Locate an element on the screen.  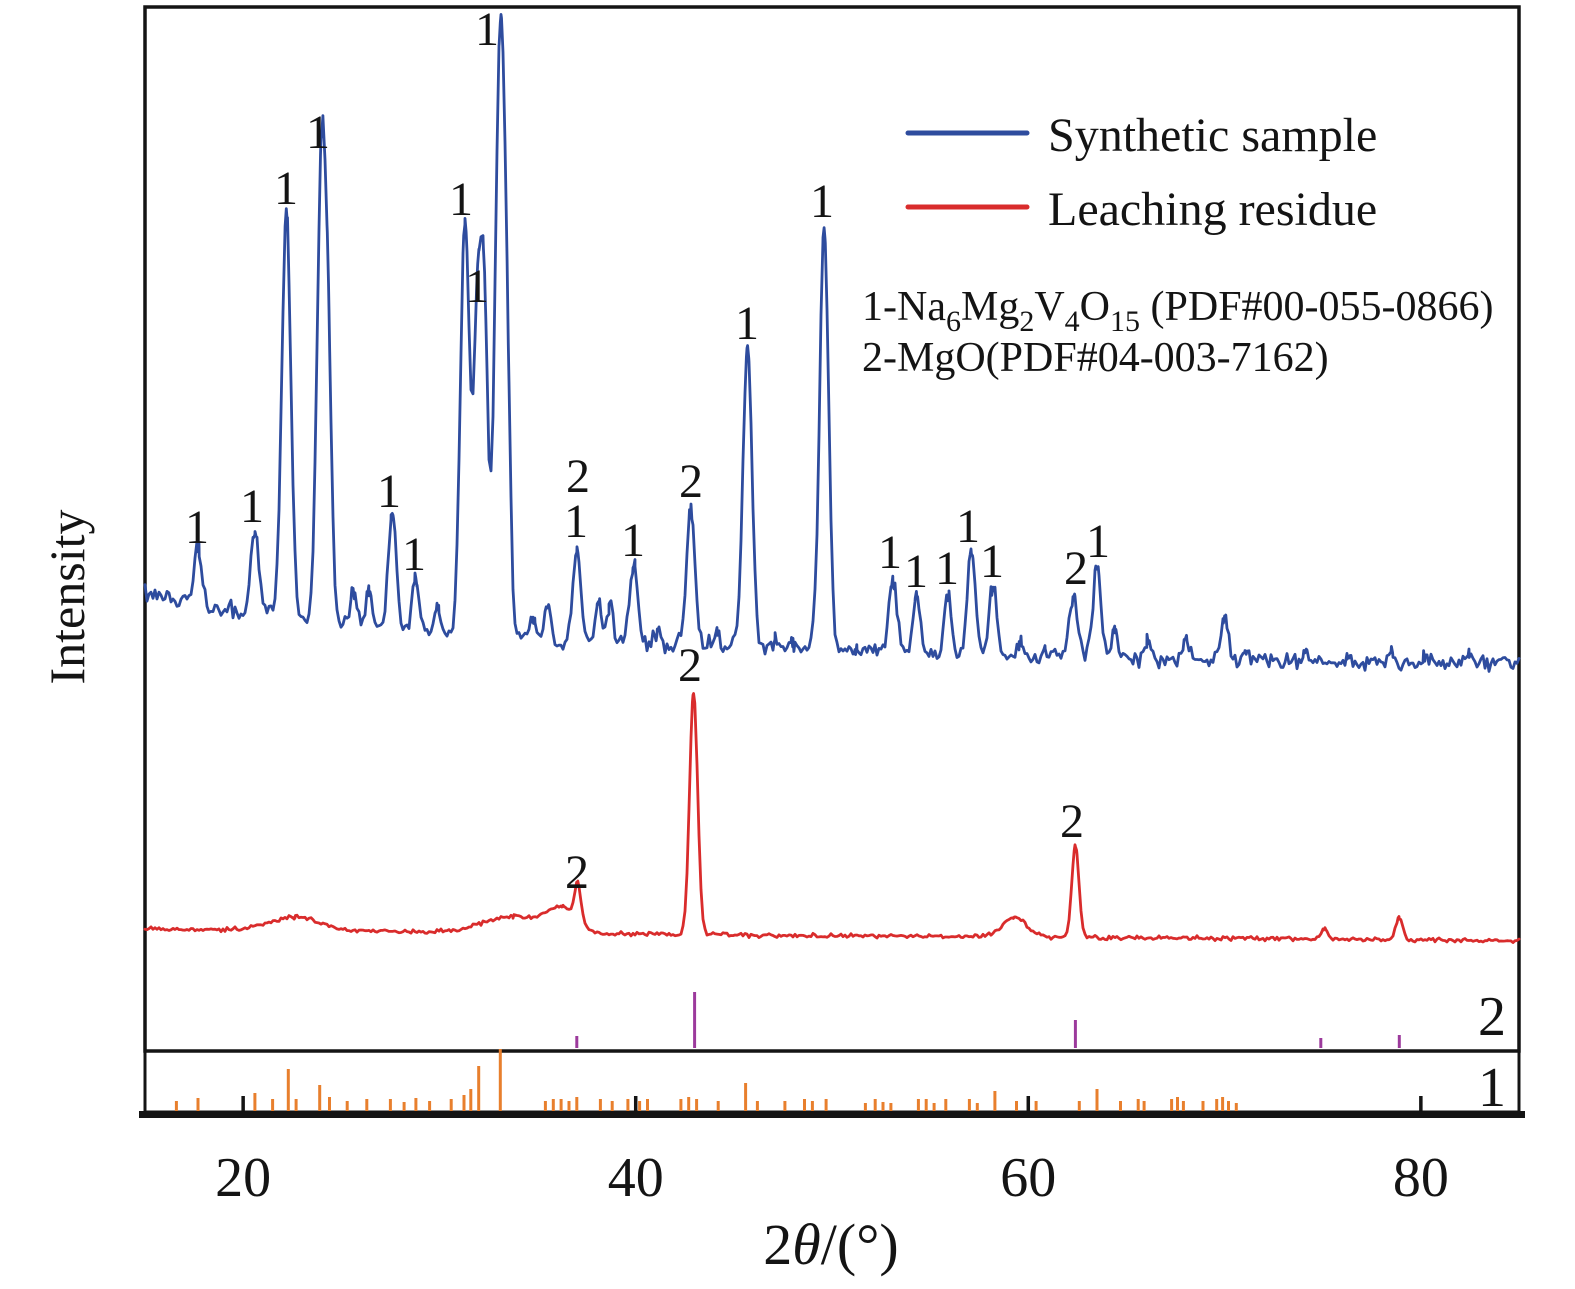
x-axis-title: 2θ/(°) is located at coordinates (830, 1244).